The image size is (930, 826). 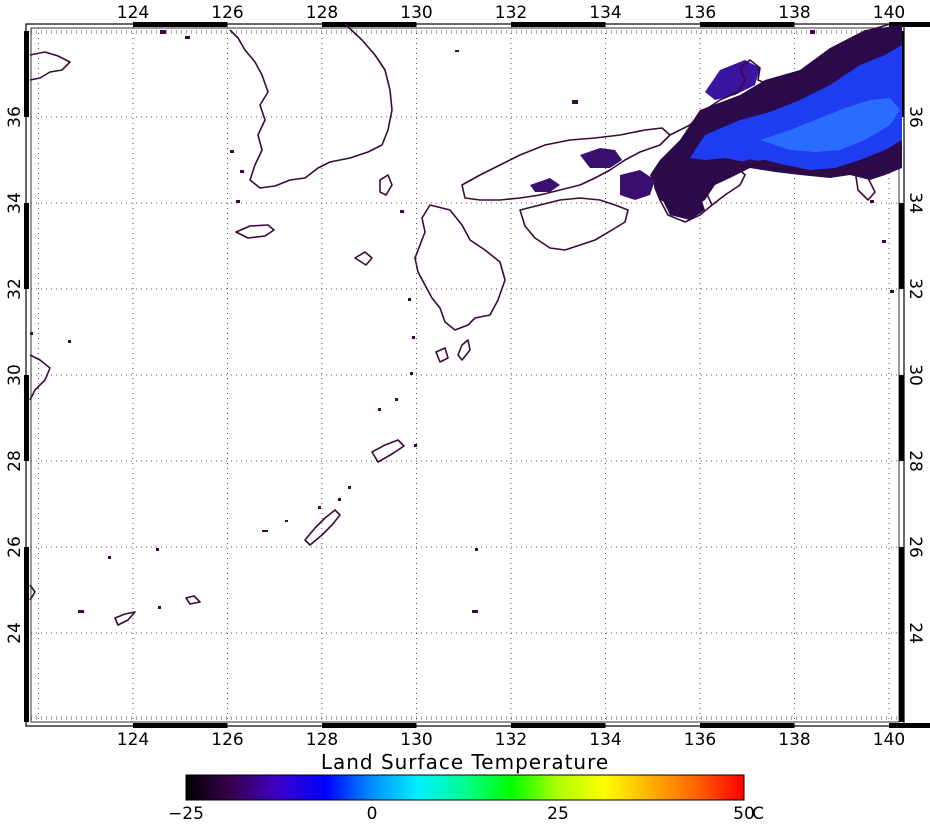 I want to click on coast-izu, so click(x=865, y=185).